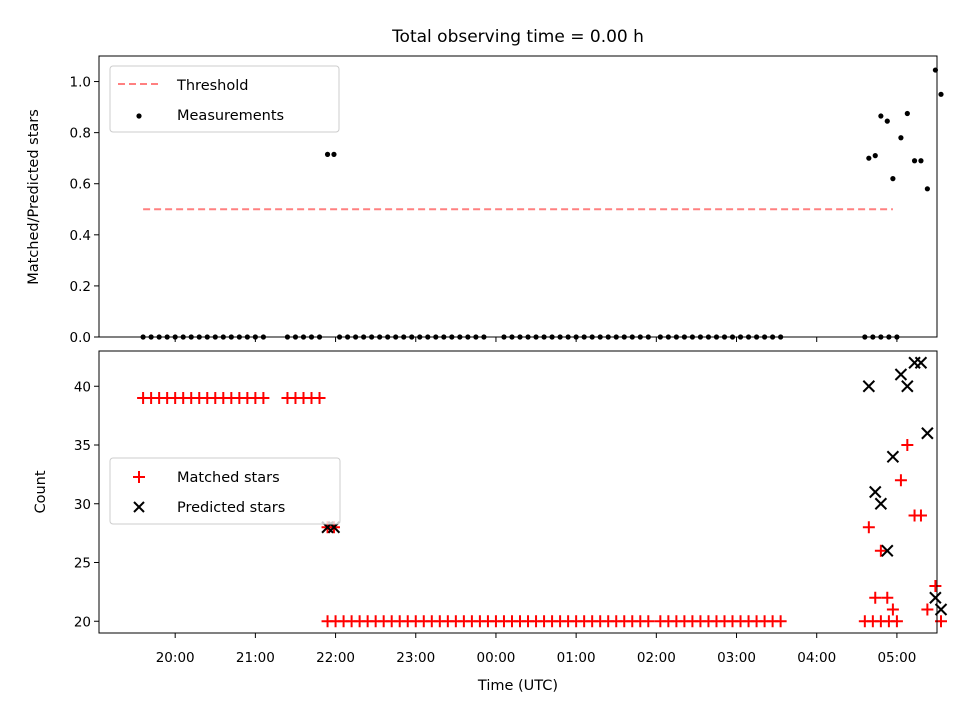 The height and width of the screenshot is (720, 960). I want to click on top-legend-box, so click(224, 99).